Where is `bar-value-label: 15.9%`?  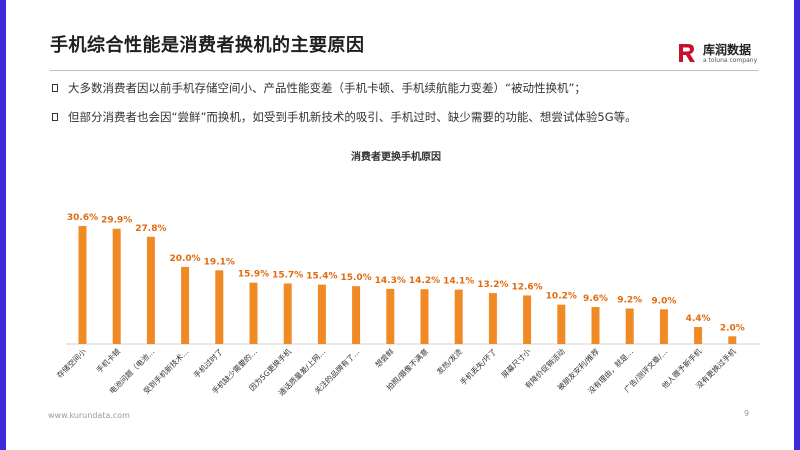
bar-value-label: 15.9% is located at coordinates (253, 275).